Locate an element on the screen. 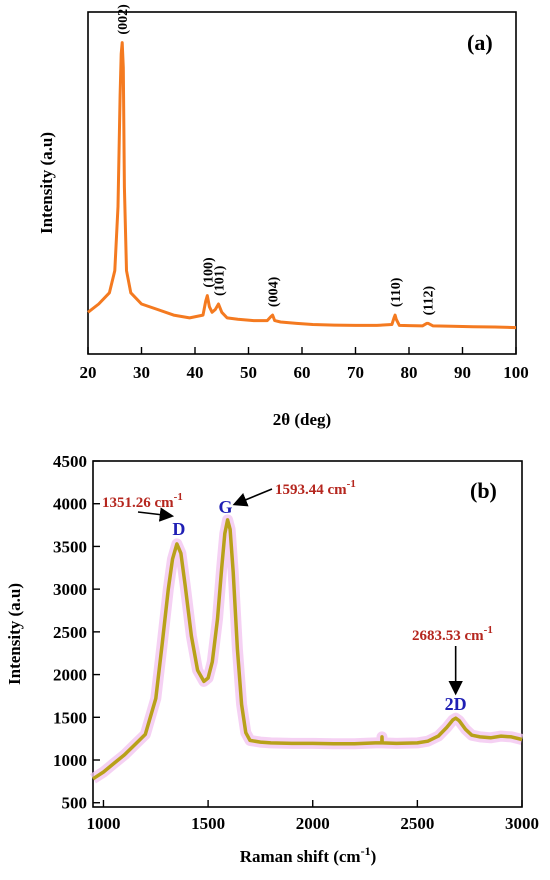  y-tick-label: 2500 is located at coordinates (70, 632).